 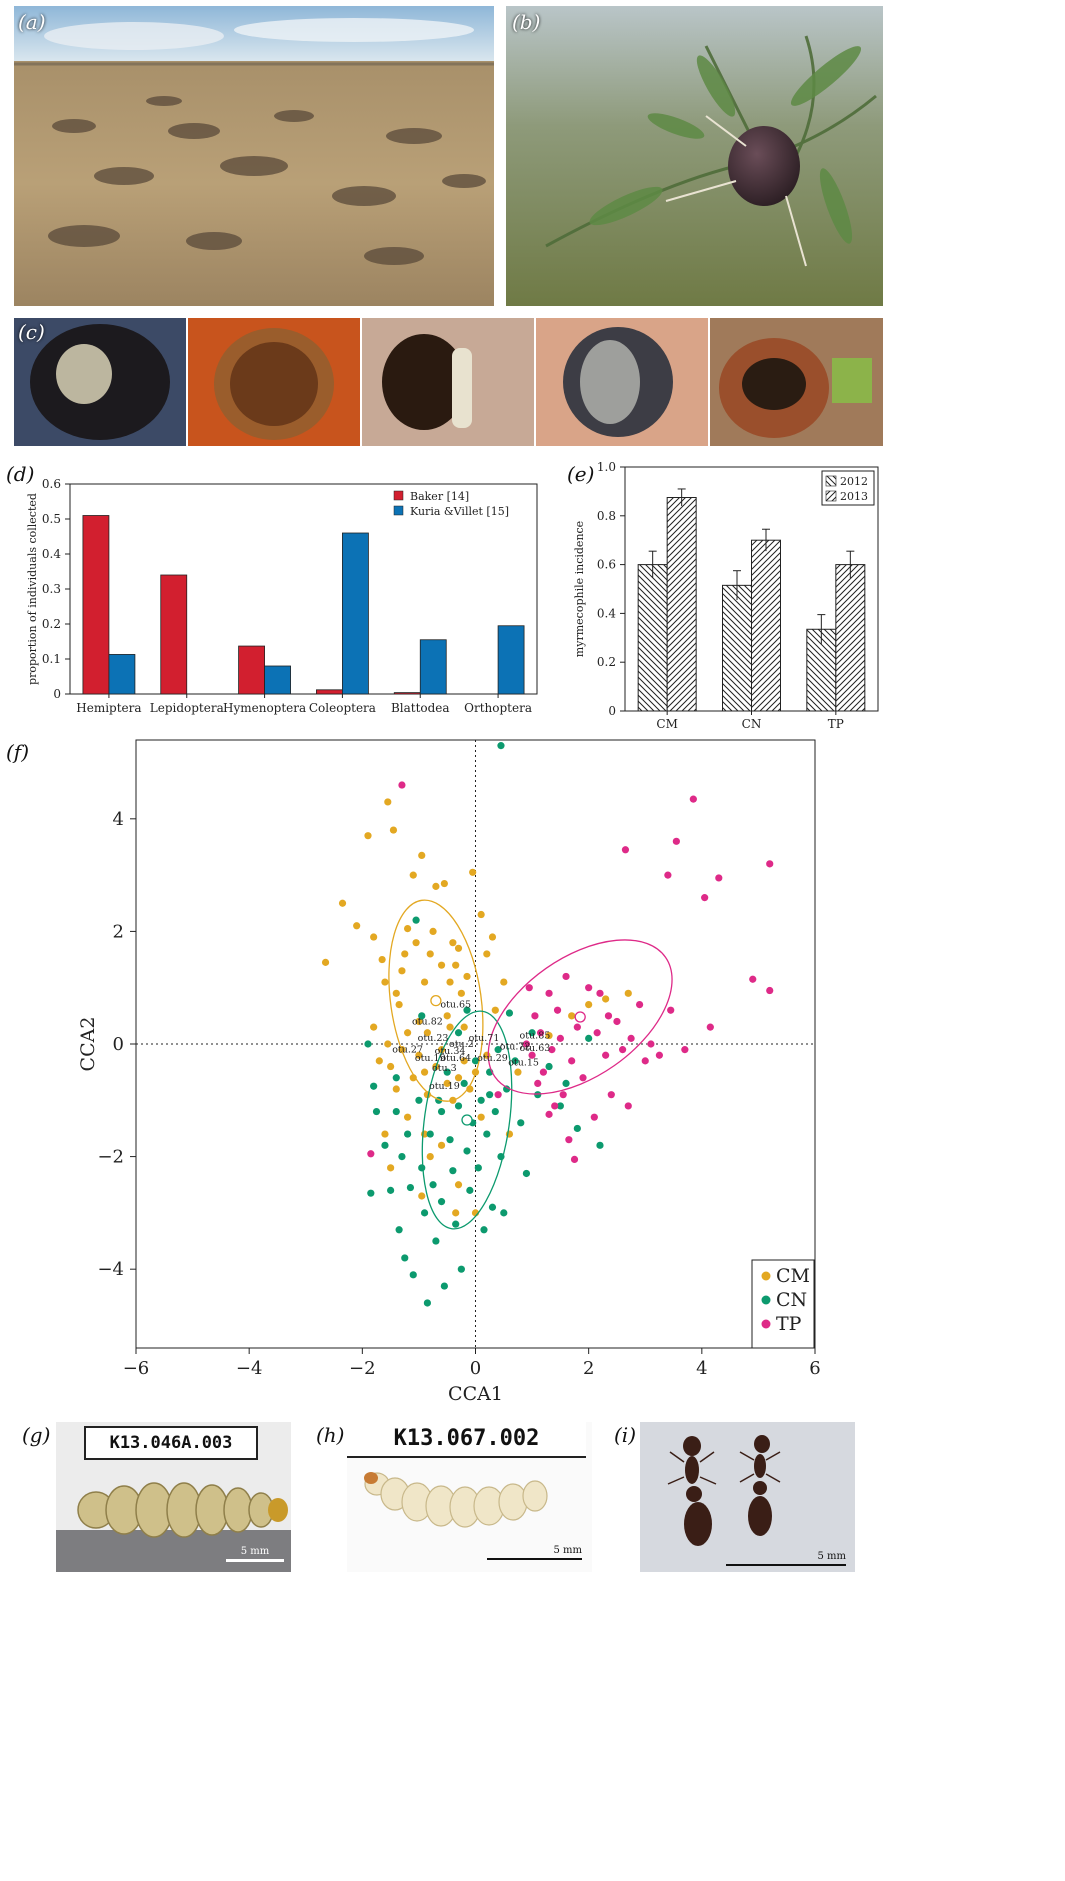 What do you see at coordinates (32, 22) in the screenshot?
I see `panel-label-a: (a)` at bounding box center [32, 22].